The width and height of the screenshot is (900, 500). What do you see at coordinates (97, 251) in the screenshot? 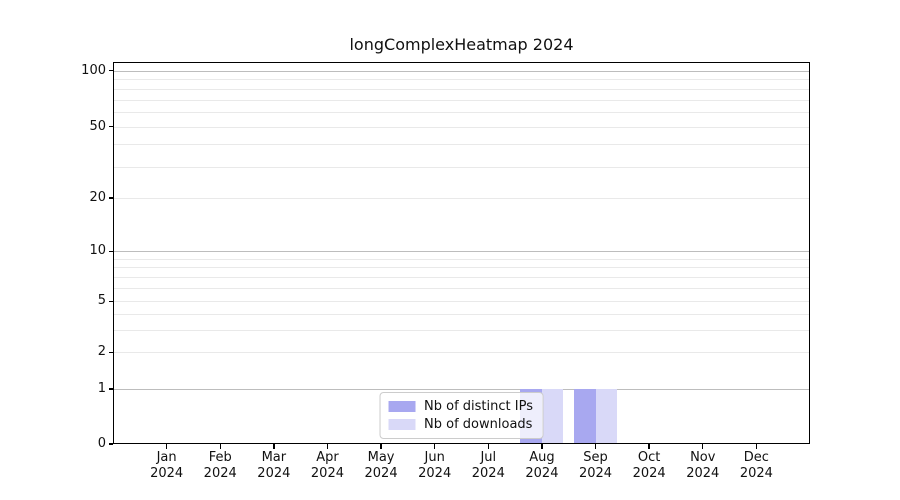
I see `y-tick-label: 10` at bounding box center [97, 251].